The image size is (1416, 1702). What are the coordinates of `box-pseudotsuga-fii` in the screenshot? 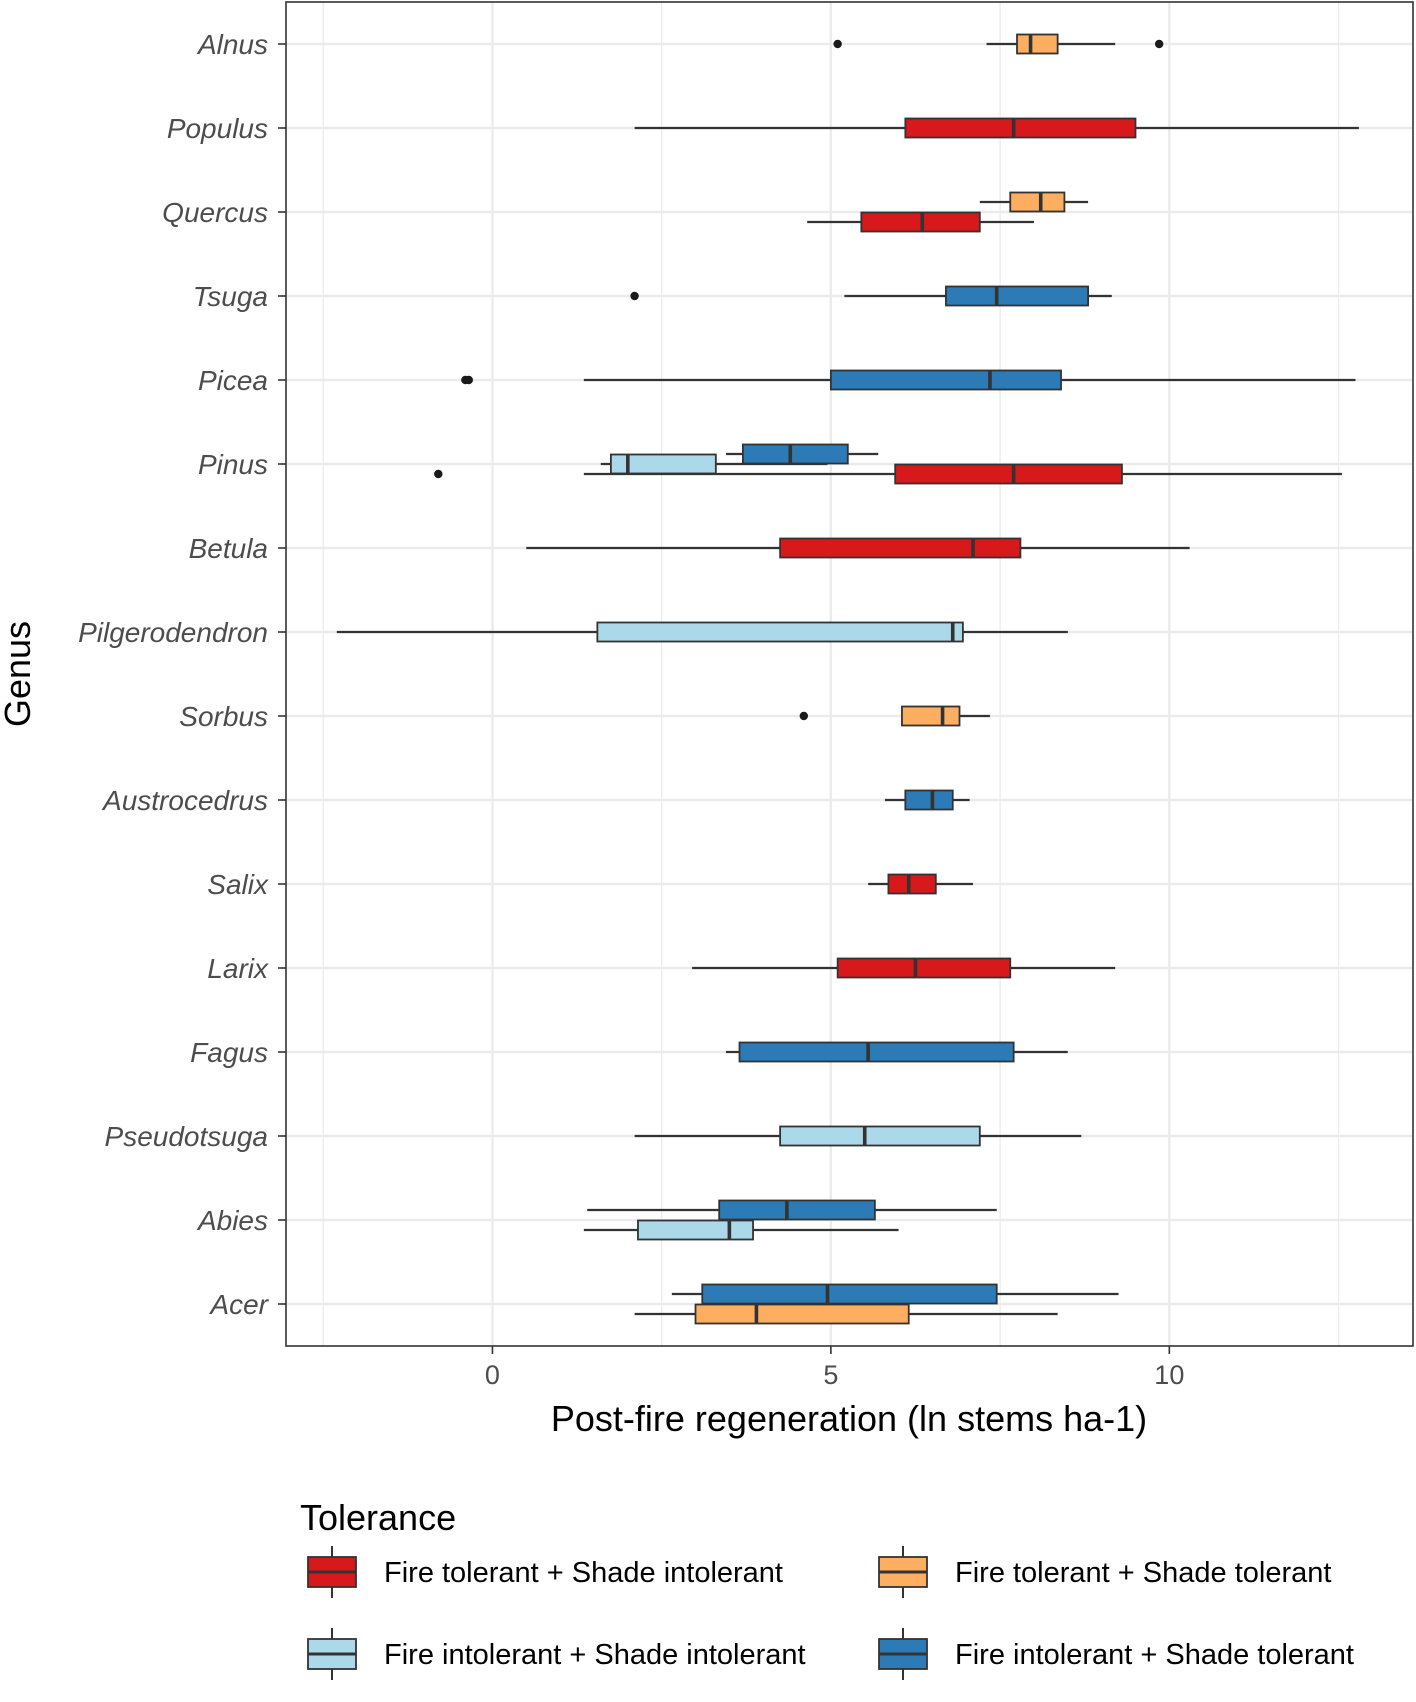 It's located at (858, 1136).